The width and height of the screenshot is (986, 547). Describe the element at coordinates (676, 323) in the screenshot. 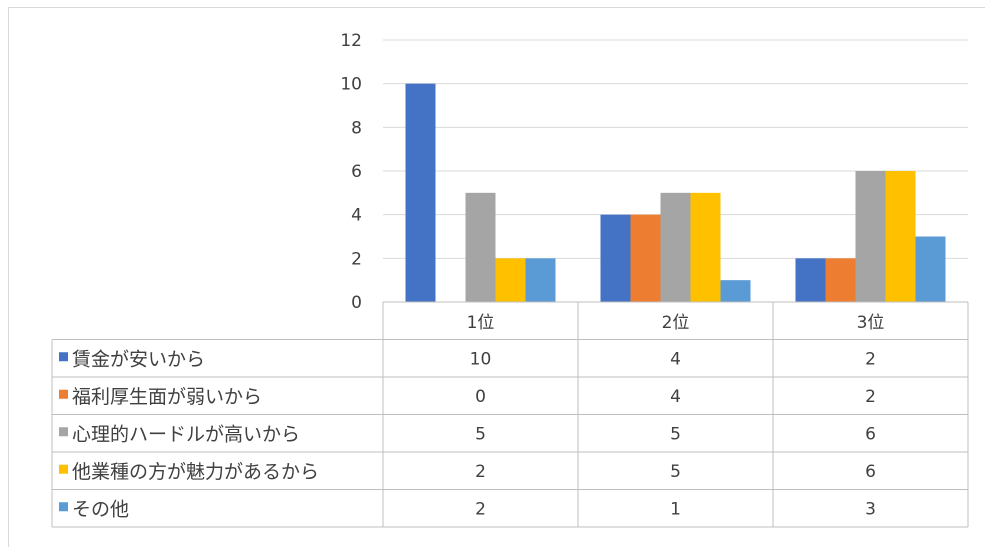

I see `category-label: 2位` at that location.